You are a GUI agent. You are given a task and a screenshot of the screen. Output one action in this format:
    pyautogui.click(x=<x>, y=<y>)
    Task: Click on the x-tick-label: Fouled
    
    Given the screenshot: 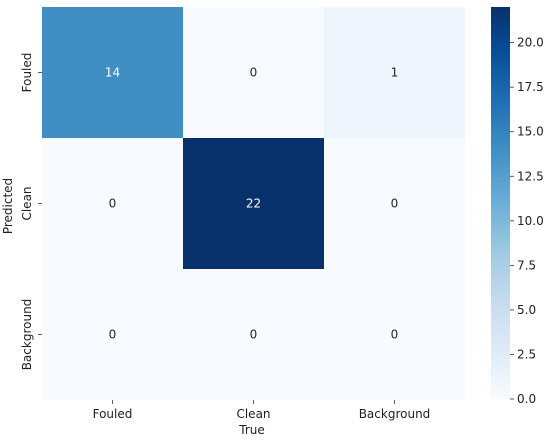 What is the action you would take?
    pyautogui.click(x=113, y=414)
    